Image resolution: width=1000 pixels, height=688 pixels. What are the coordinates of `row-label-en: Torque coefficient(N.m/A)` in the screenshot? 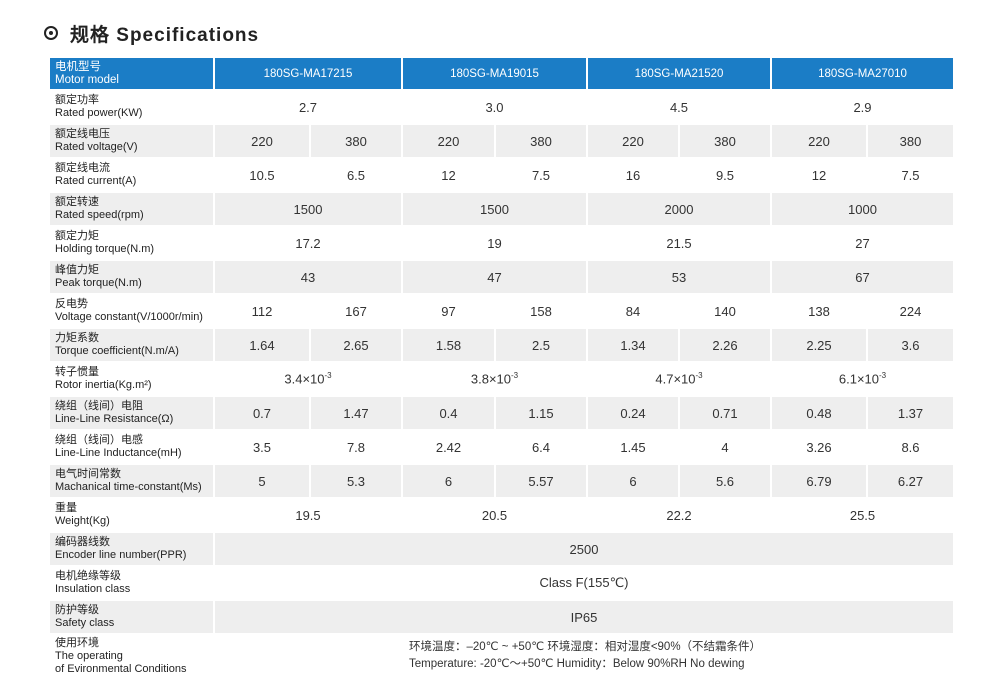 It's located at (117, 351).